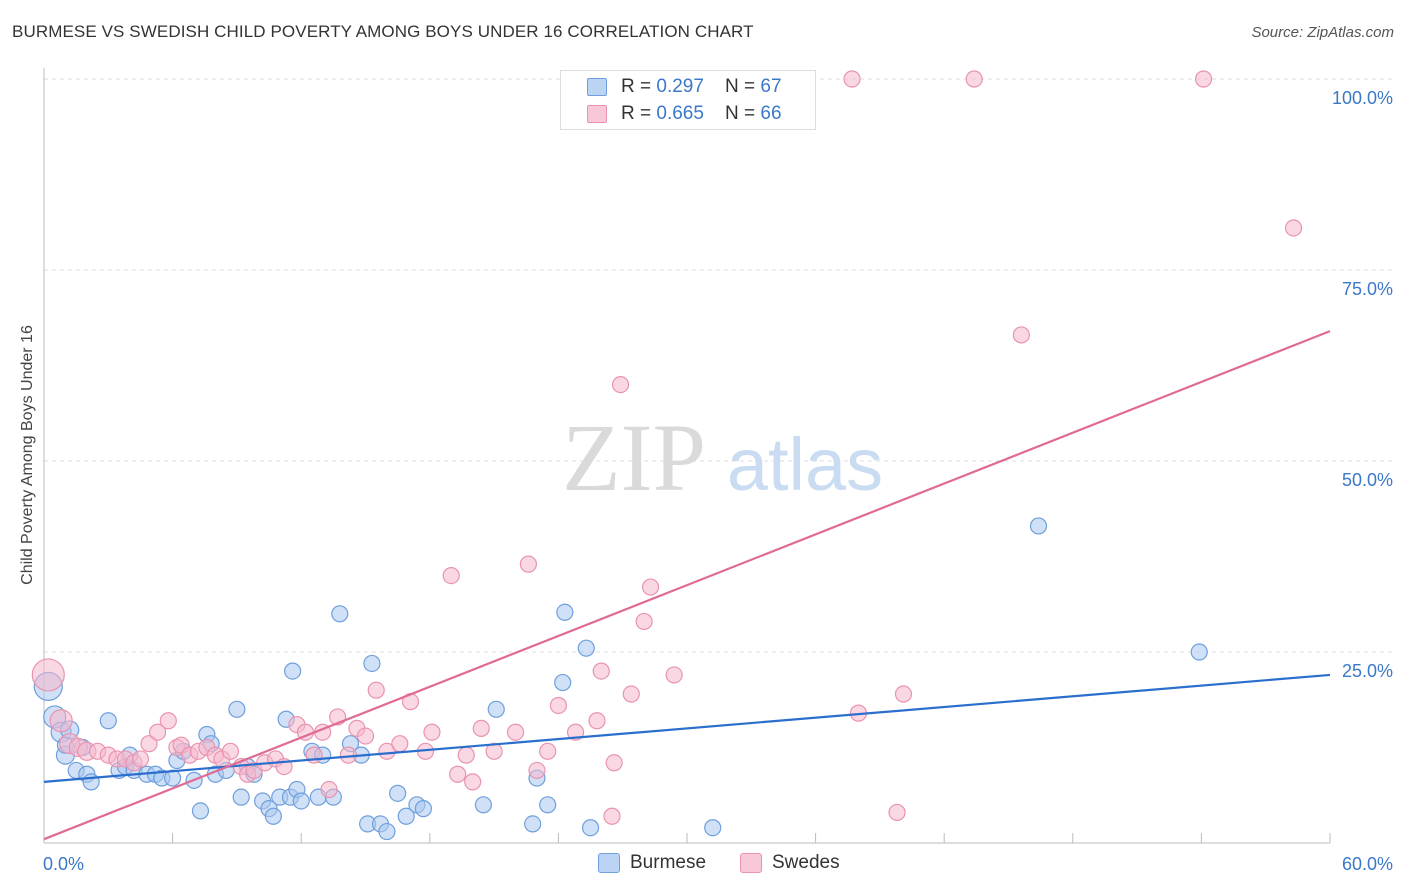 Image resolution: width=1406 pixels, height=892 pixels. What do you see at coordinates (597, 114) in the screenshot?
I see `swedes-swatch` at bounding box center [597, 114].